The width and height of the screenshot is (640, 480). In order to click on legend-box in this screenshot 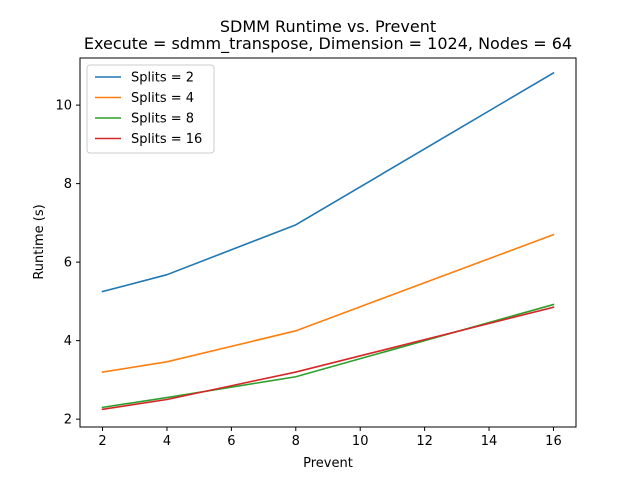, I will do `click(150, 109)`.